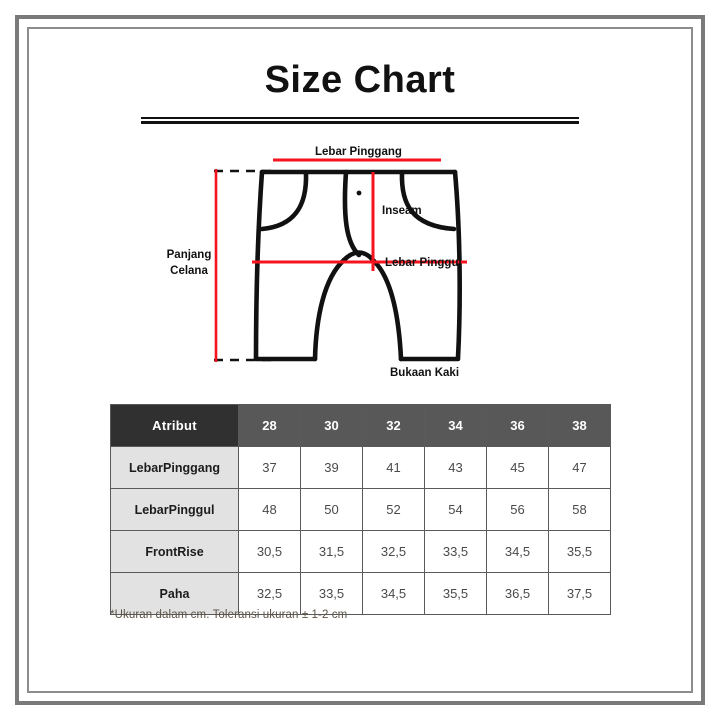 The height and width of the screenshot is (720, 720). Describe the element at coordinates (174, 551) in the screenshot. I see `row-attribute-frontrise: FrontRise` at that location.